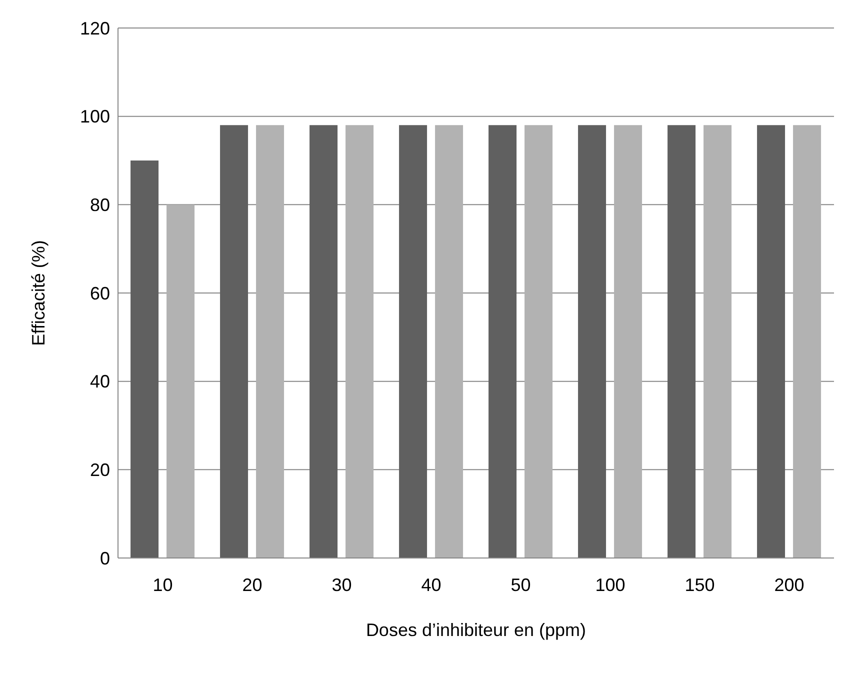  What do you see at coordinates (520, 584) in the screenshot?
I see `x-tick-label: 50` at bounding box center [520, 584].